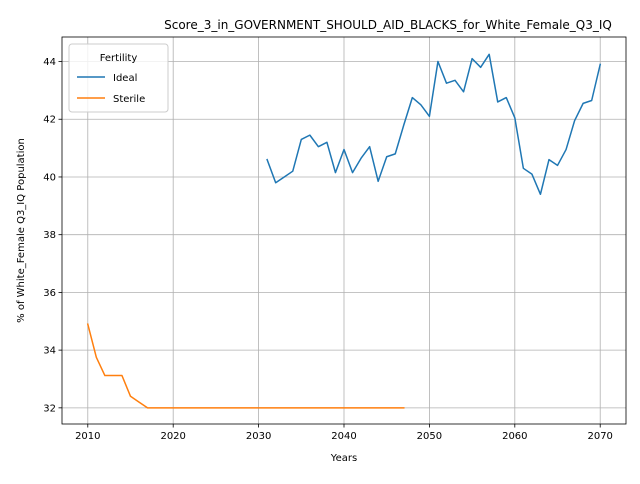 This screenshot has height=484, width=640. What do you see at coordinates (119, 58) in the screenshot?
I see `legend-title: Fertility` at bounding box center [119, 58].